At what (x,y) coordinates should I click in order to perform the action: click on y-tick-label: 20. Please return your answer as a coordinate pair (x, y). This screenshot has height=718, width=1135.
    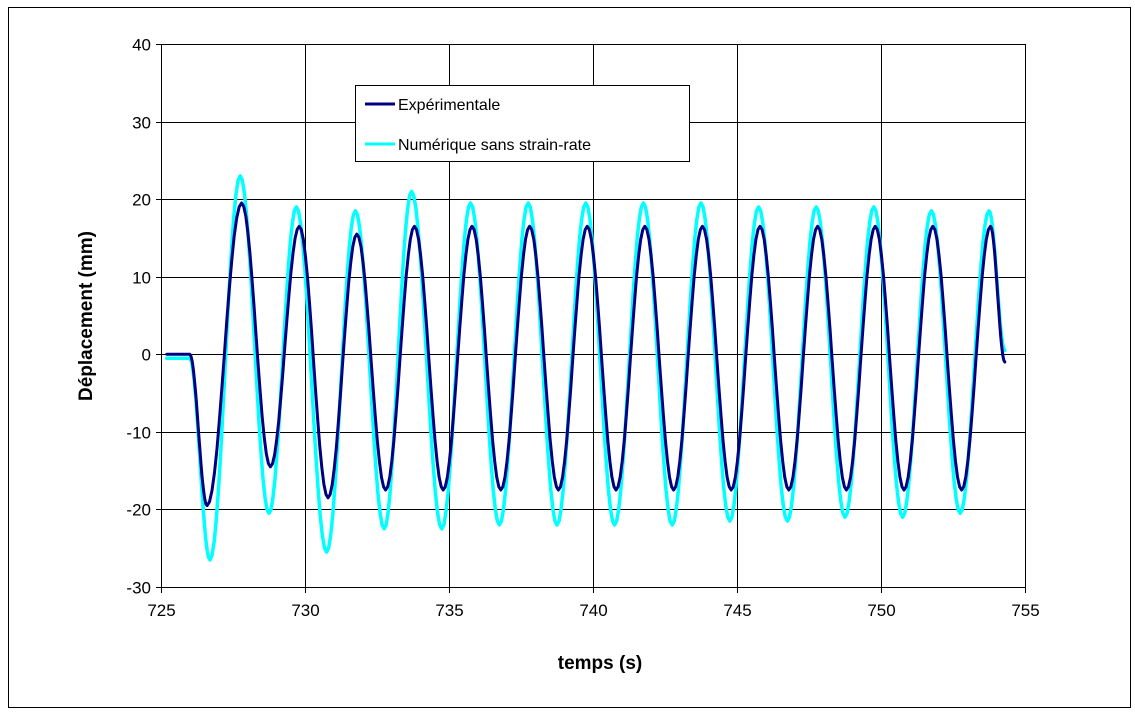
    Looking at the image, I should click on (141, 200).